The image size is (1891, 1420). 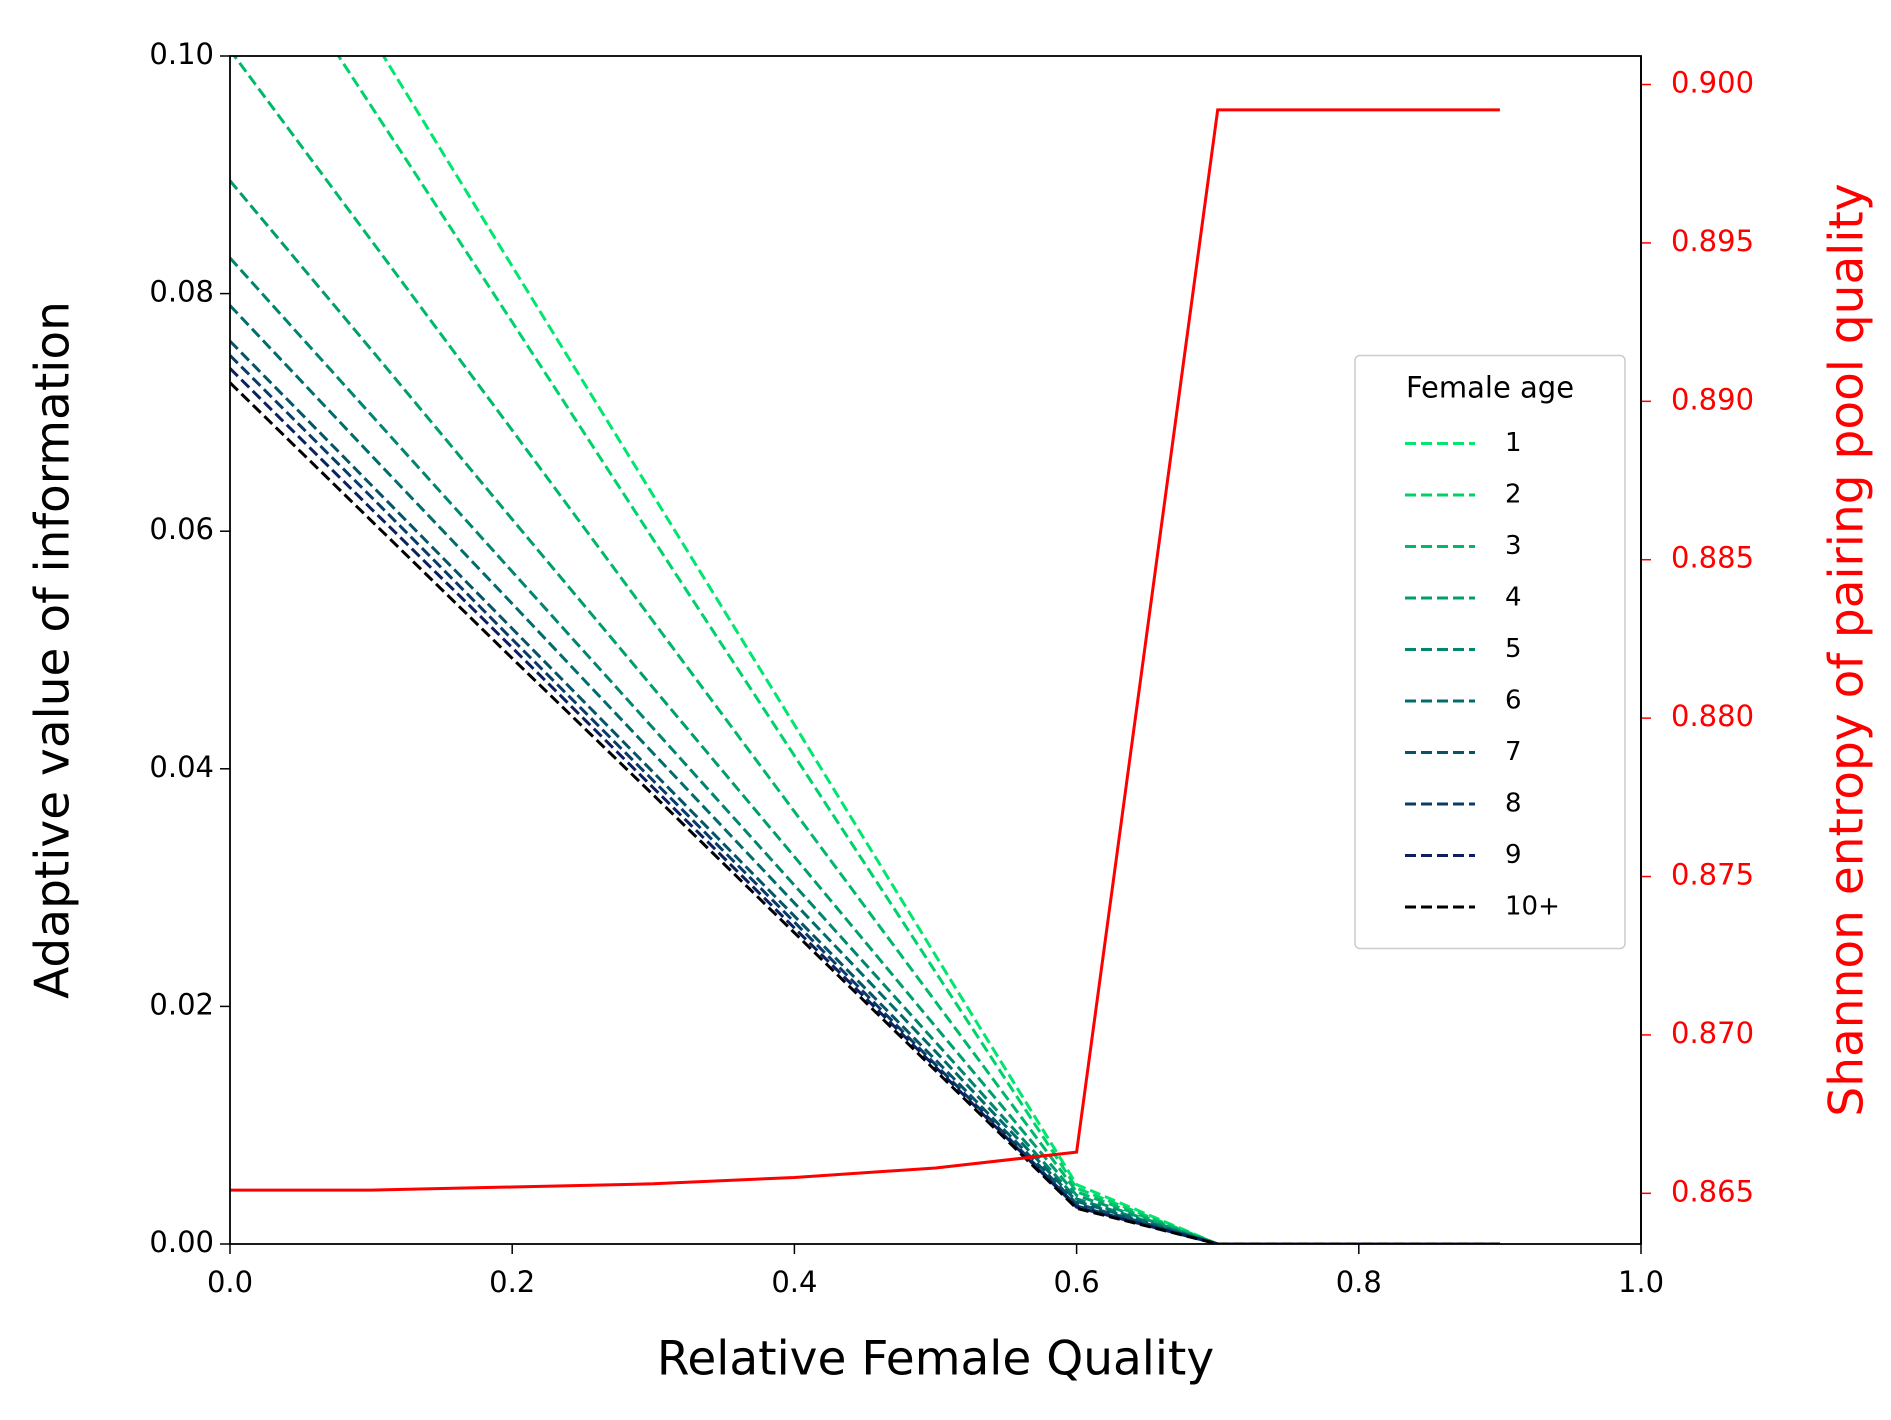 What do you see at coordinates (181, 292) in the screenshot?
I see `y-tick-label: 0.08` at bounding box center [181, 292].